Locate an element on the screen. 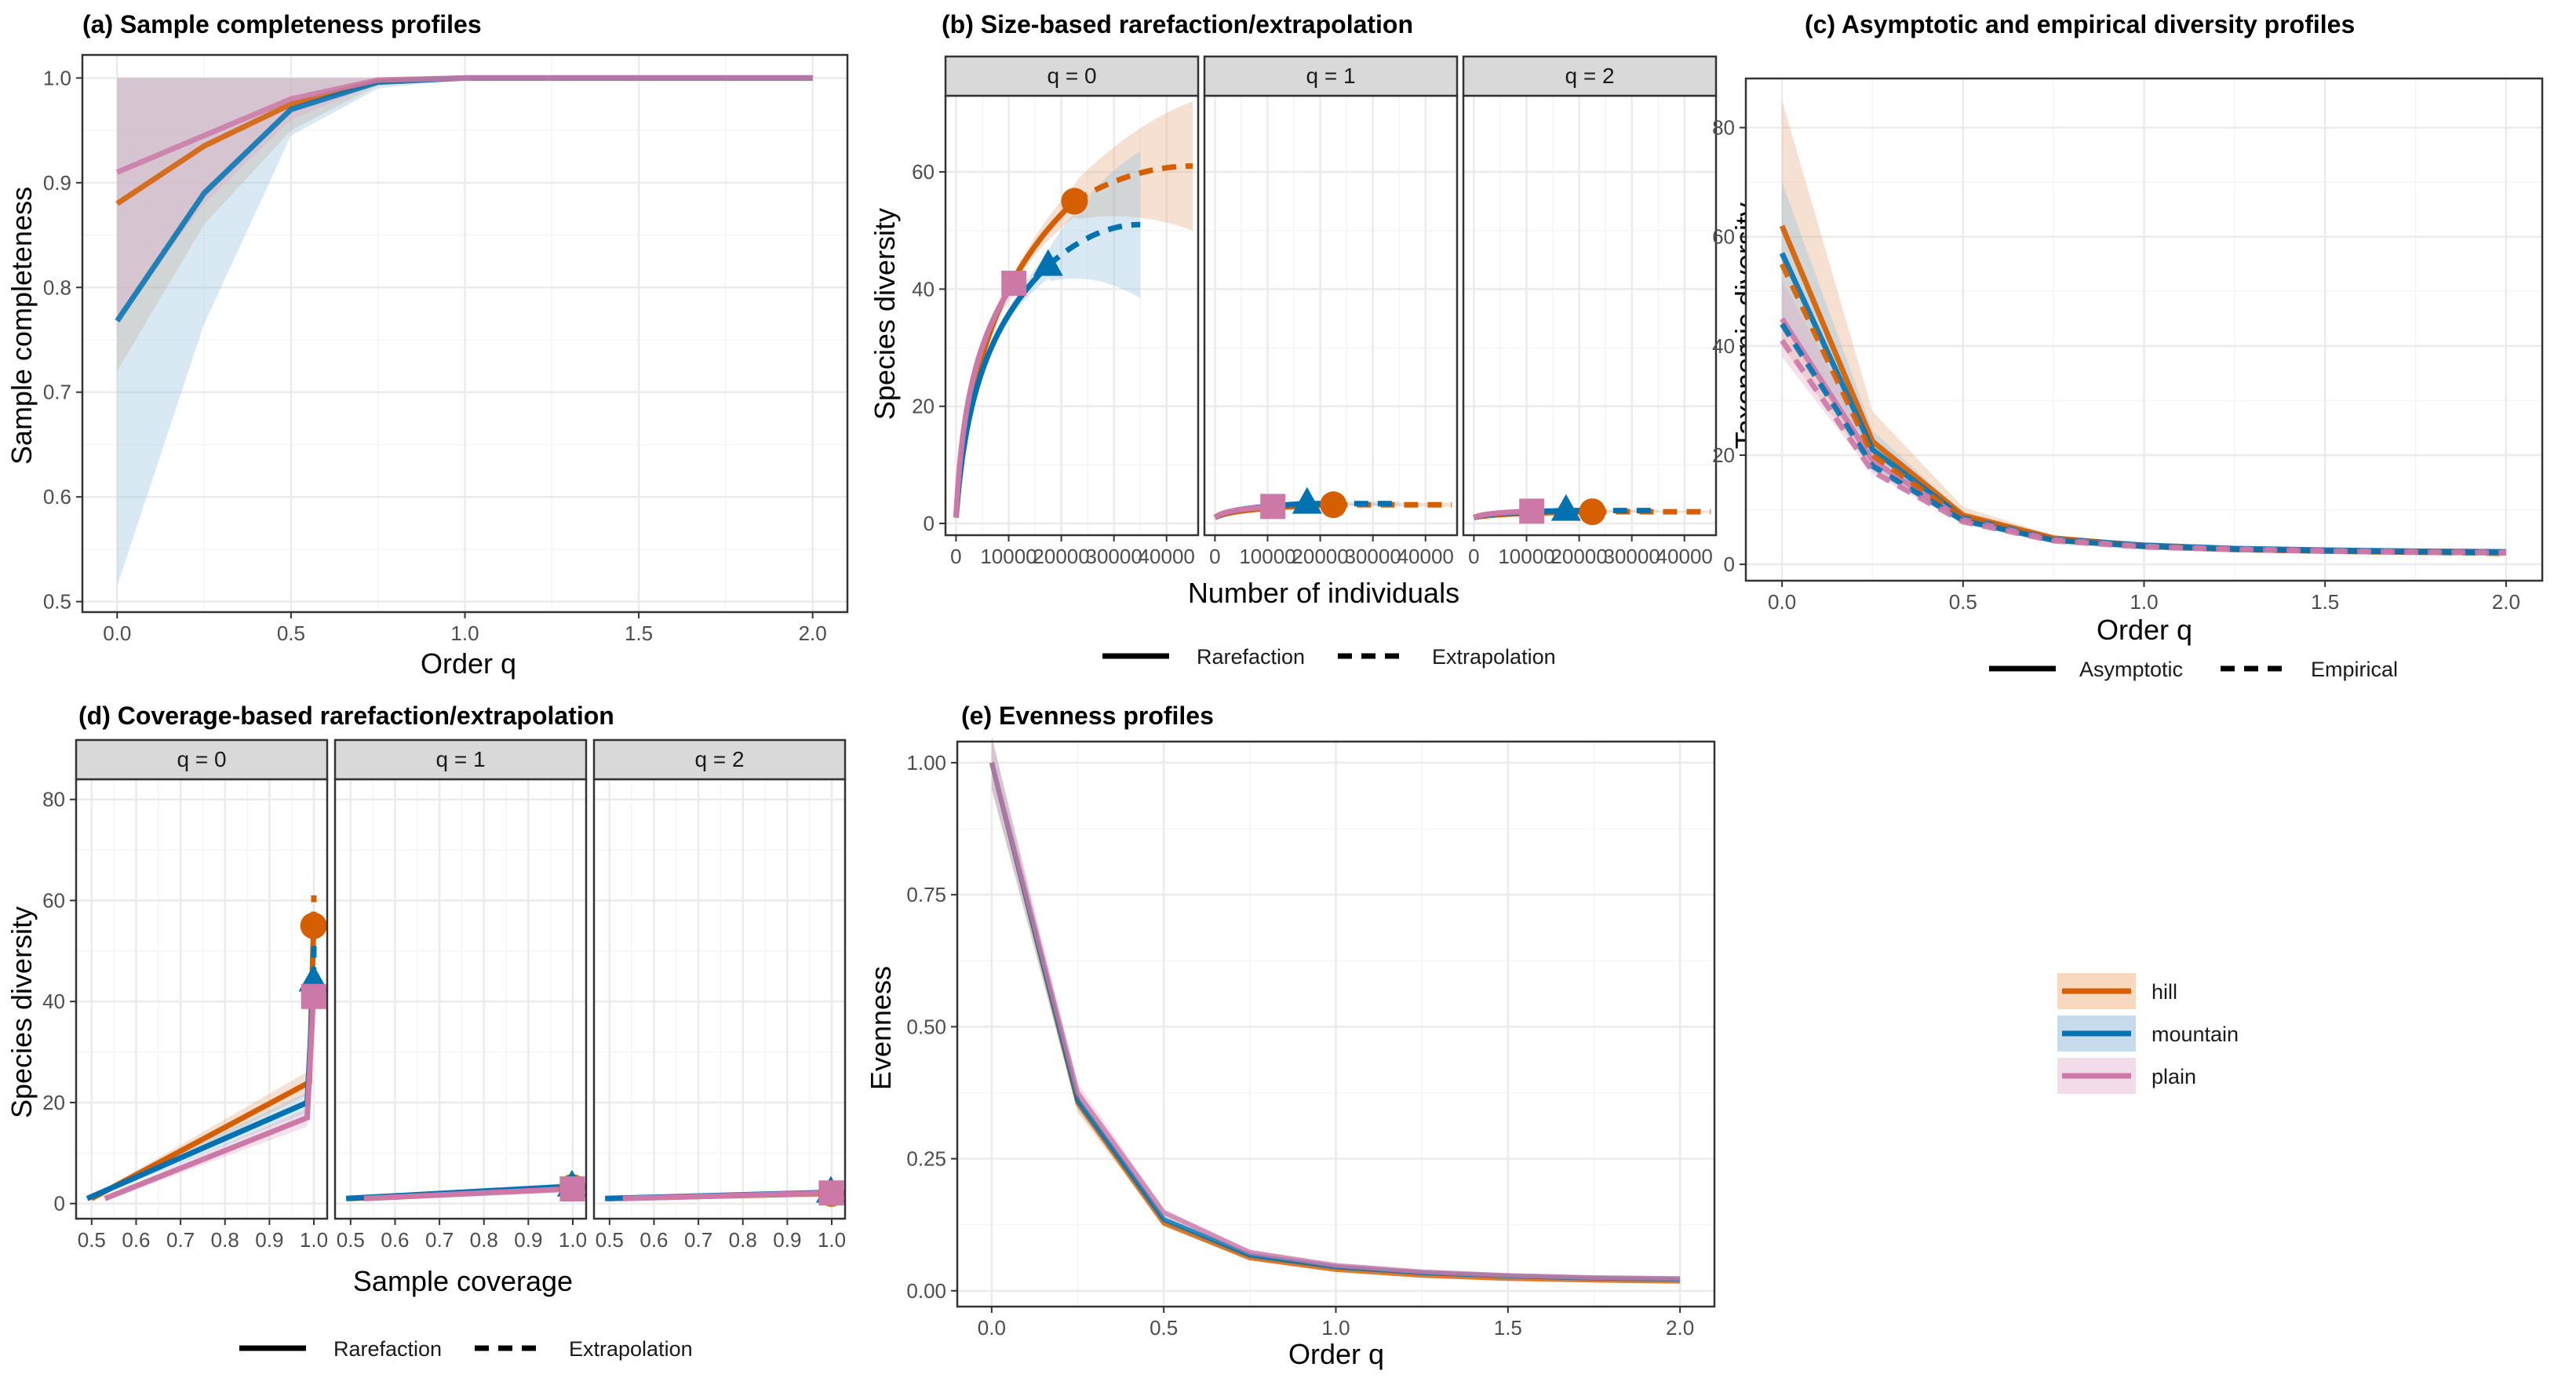  panel-a-line-plain is located at coordinates (464, 125).